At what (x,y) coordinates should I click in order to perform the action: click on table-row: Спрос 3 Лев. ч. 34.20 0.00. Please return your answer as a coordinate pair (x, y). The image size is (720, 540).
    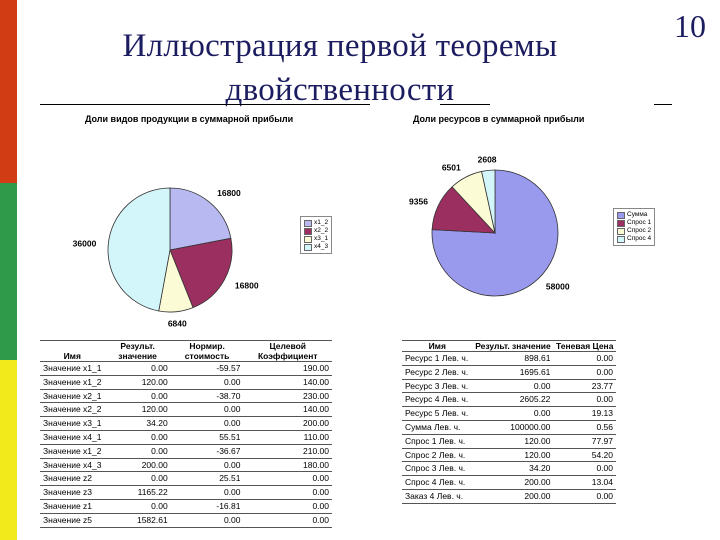
    Looking at the image, I should click on (509, 468).